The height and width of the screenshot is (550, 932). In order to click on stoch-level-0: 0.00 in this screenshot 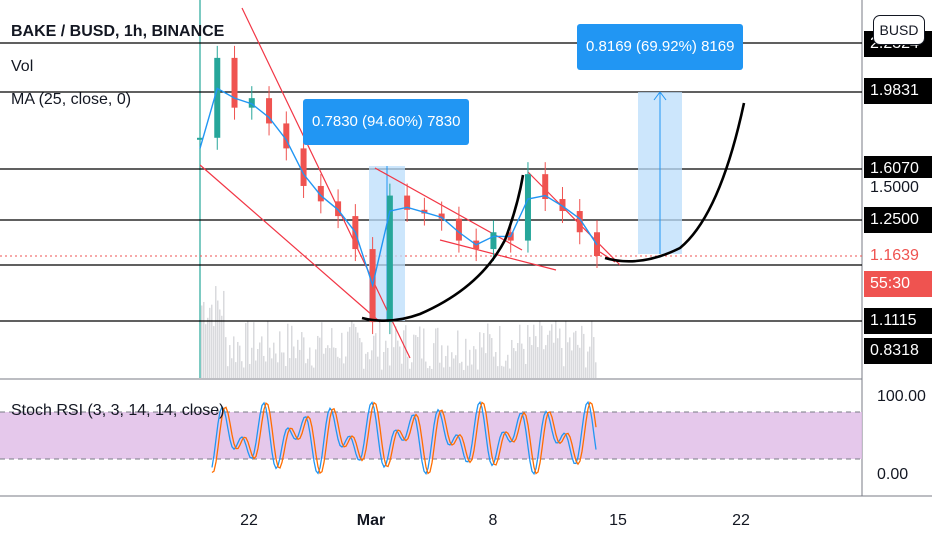, I will do `click(893, 474)`.